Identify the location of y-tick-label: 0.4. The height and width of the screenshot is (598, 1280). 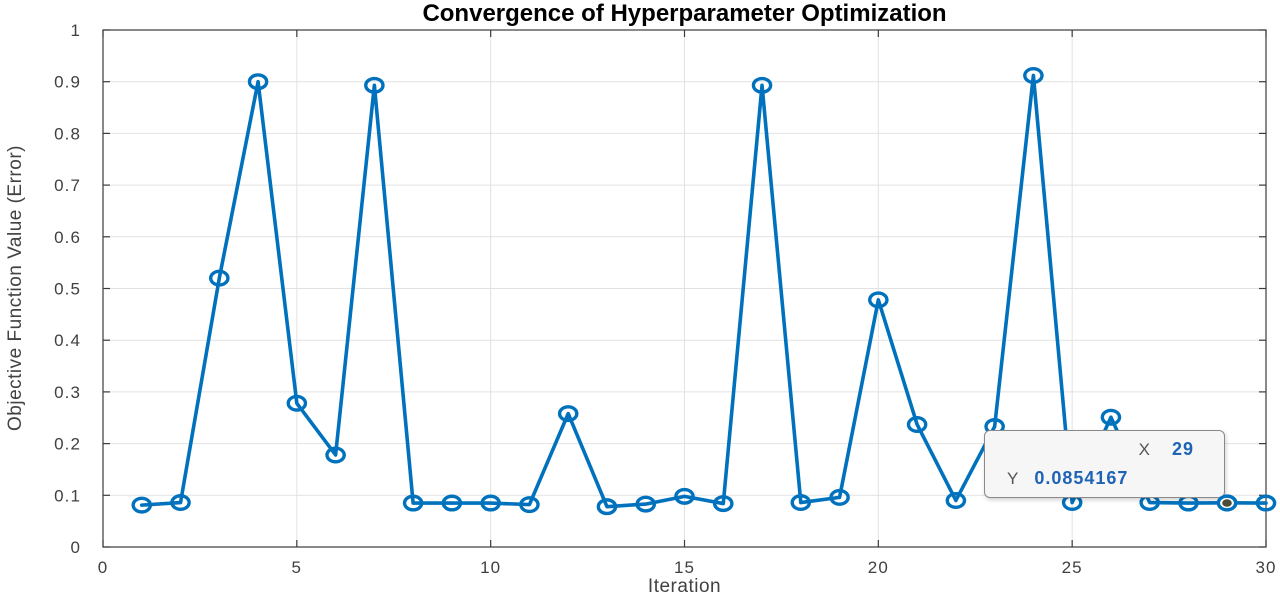
(67, 340).